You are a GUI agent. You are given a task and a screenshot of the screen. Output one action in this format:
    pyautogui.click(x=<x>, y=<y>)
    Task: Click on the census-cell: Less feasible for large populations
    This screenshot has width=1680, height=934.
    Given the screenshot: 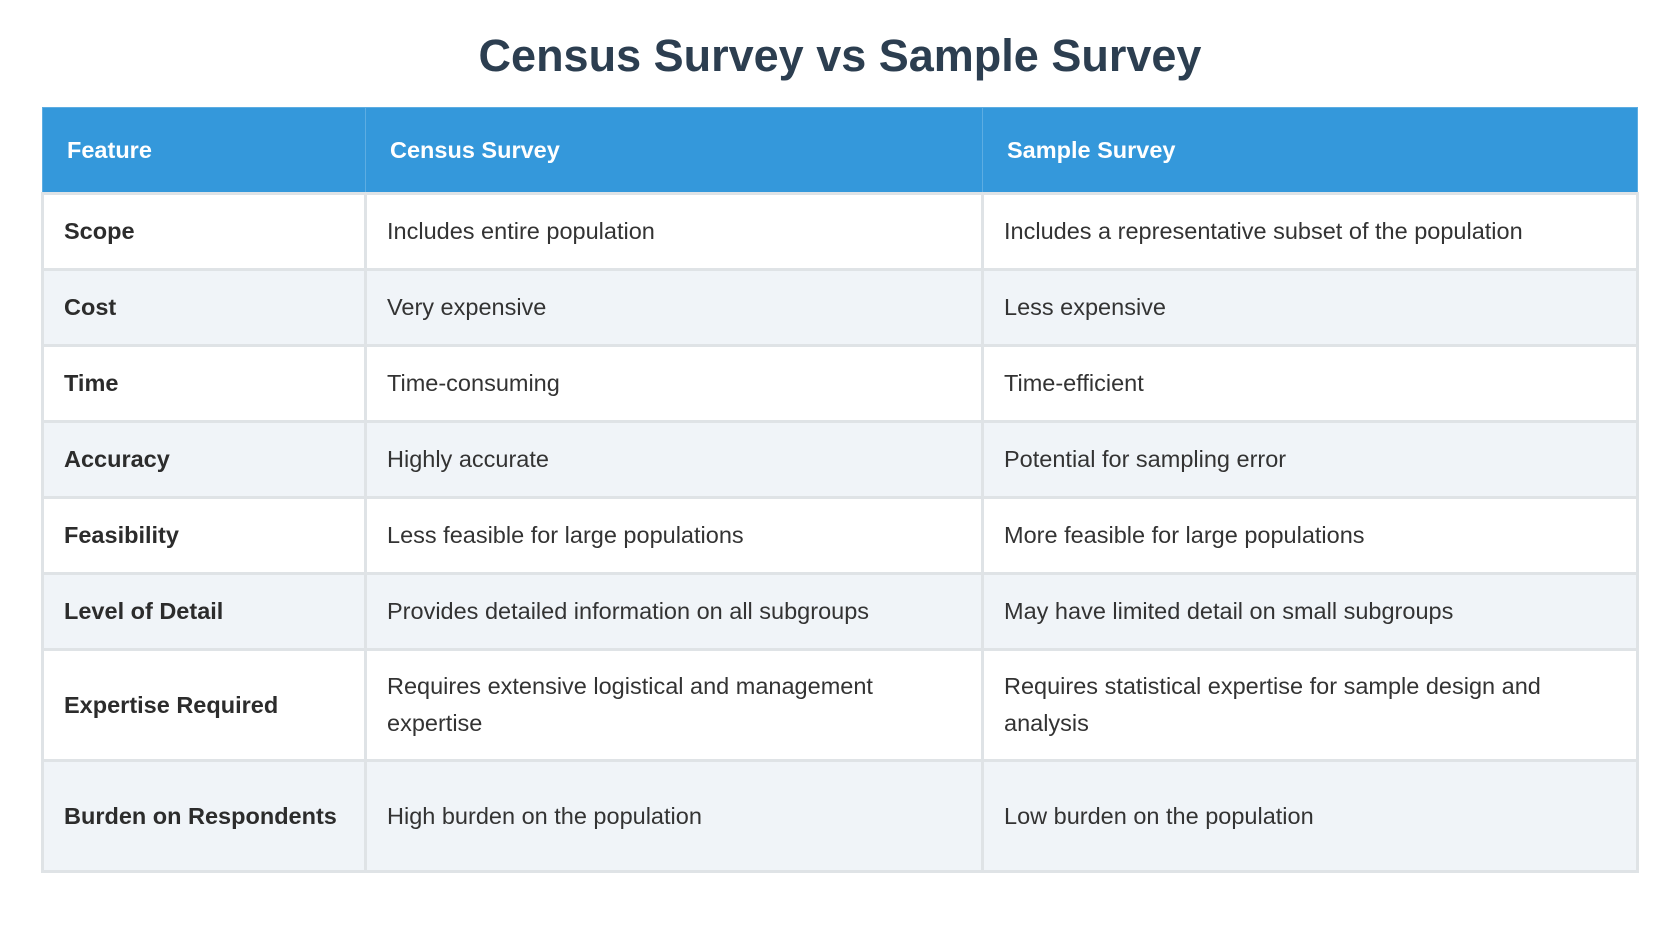 What is the action you would take?
    pyautogui.click(x=674, y=535)
    